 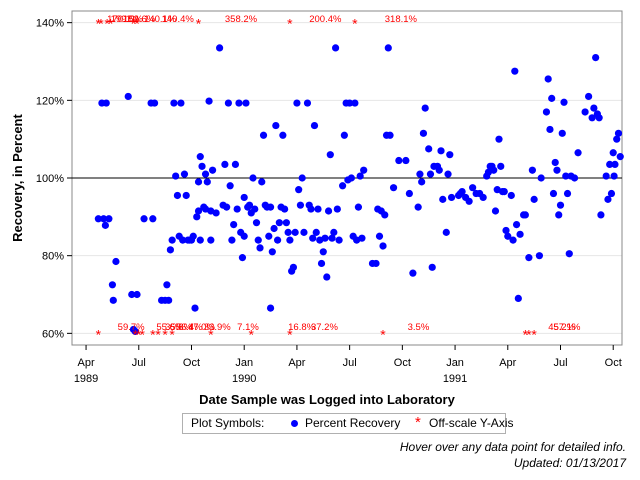 What do you see at coordinates (455, 363) in the screenshot?
I see `x-tick-label: Jan` at bounding box center [455, 363].